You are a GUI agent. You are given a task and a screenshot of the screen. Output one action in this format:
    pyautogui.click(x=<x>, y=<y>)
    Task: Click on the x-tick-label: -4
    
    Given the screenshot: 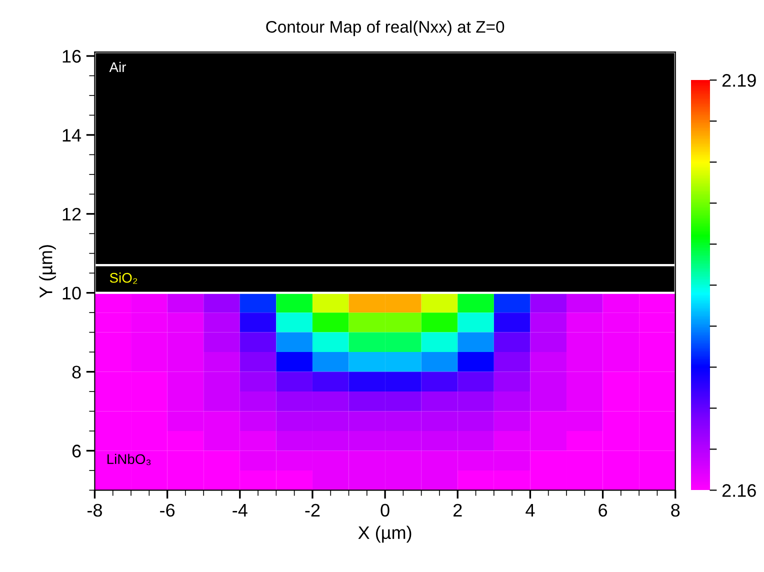 What is the action you would take?
    pyautogui.click(x=240, y=510)
    